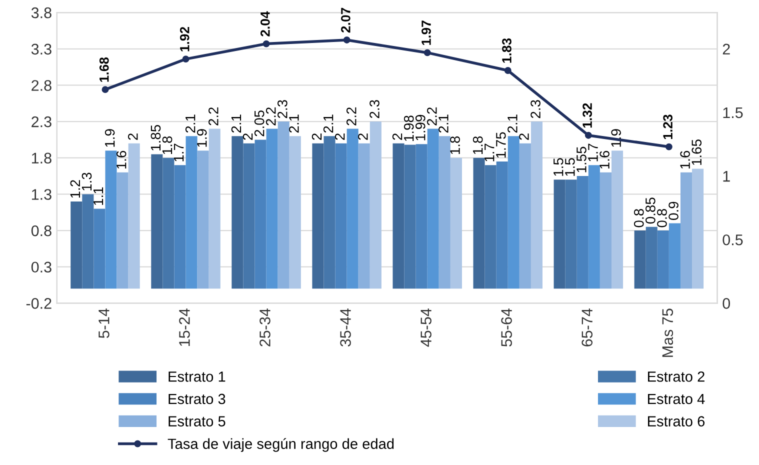 The width and height of the screenshot is (759, 465). What do you see at coordinates (197, 399) in the screenshot?
I see `legend-label: Estrato 3` at bounding box center [197, 399].